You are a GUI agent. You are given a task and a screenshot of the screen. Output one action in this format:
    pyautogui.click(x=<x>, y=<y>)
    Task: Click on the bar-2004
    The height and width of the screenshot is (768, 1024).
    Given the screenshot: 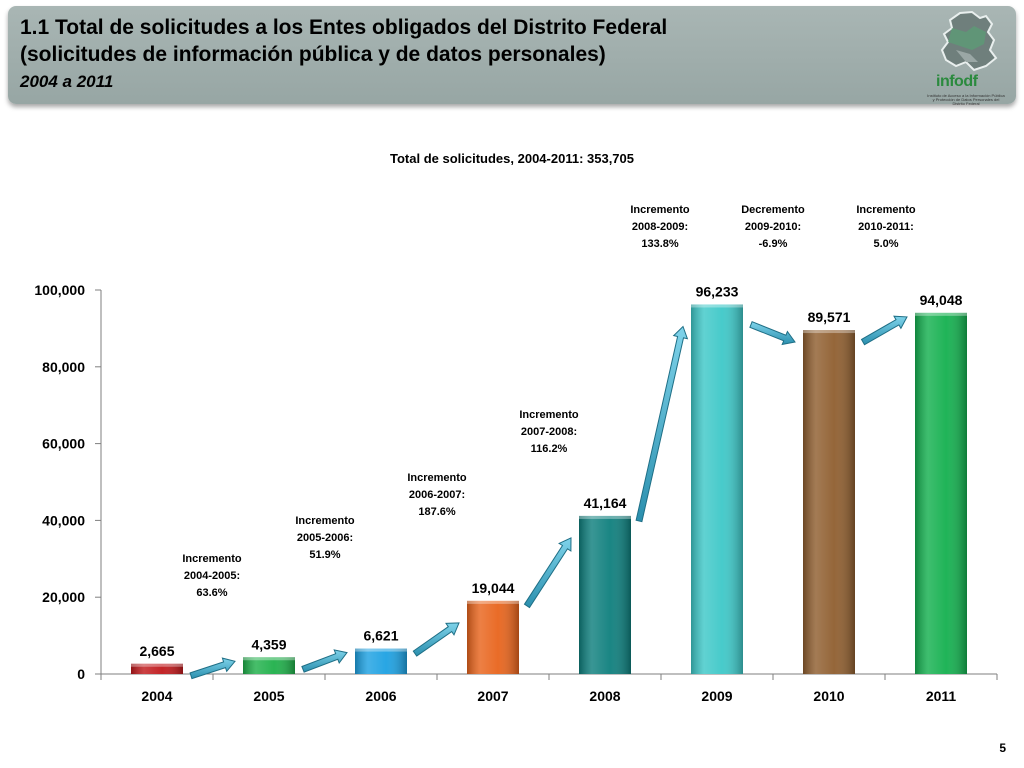 What is the action you would take?
    pyautogui.click(x=157, y=668)
    